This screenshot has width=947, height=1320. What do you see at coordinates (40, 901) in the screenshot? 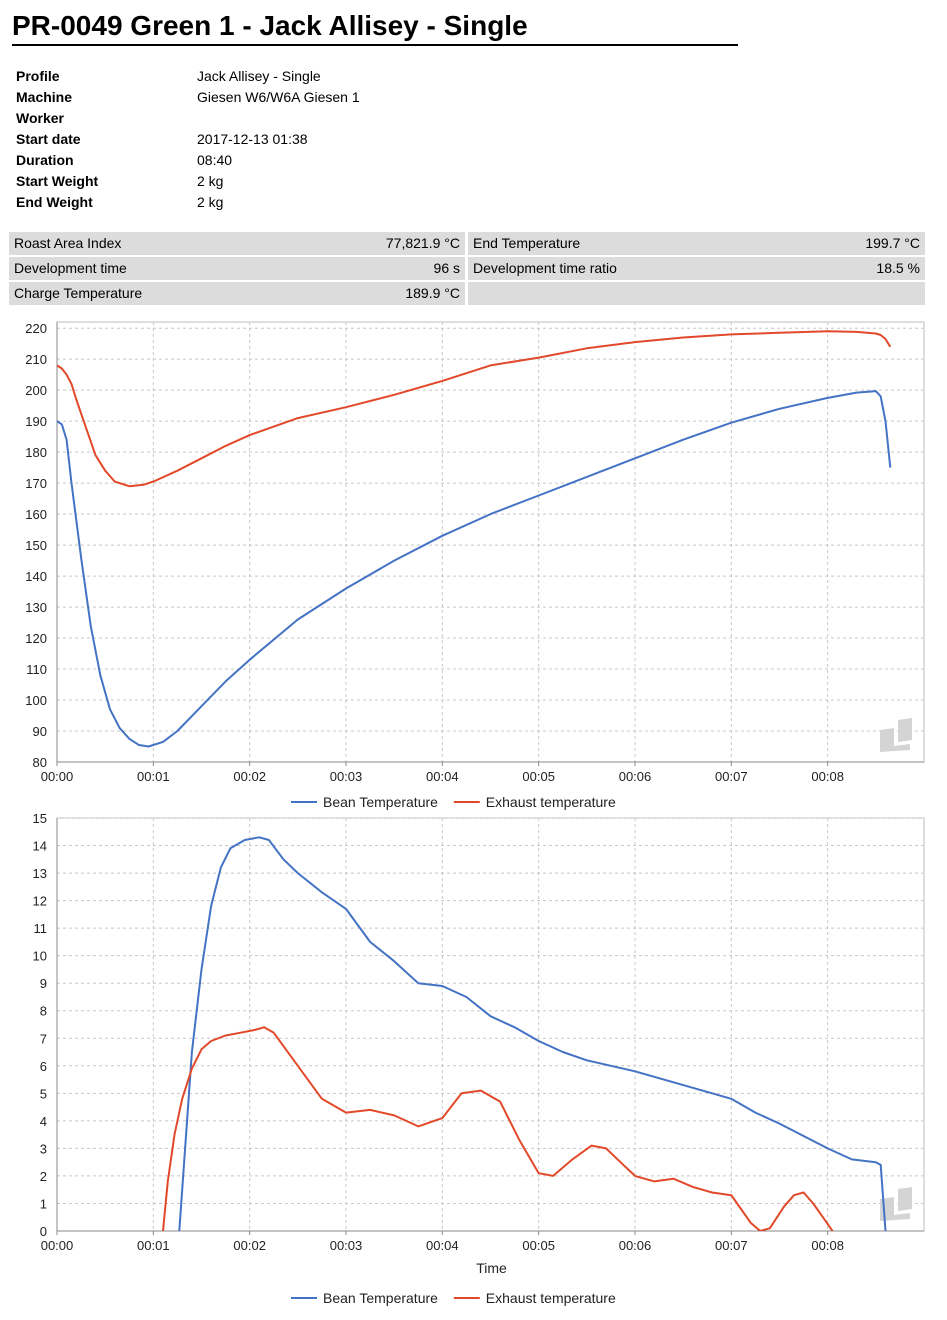
I see `y-tick-label: 12` at bounding box center [40, 901].